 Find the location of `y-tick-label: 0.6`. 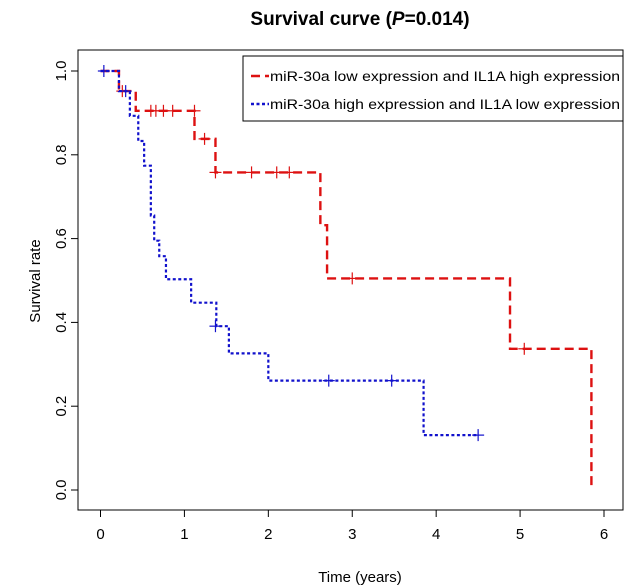

y-tick-label: 0.6 is located at coordinates (61, 238).